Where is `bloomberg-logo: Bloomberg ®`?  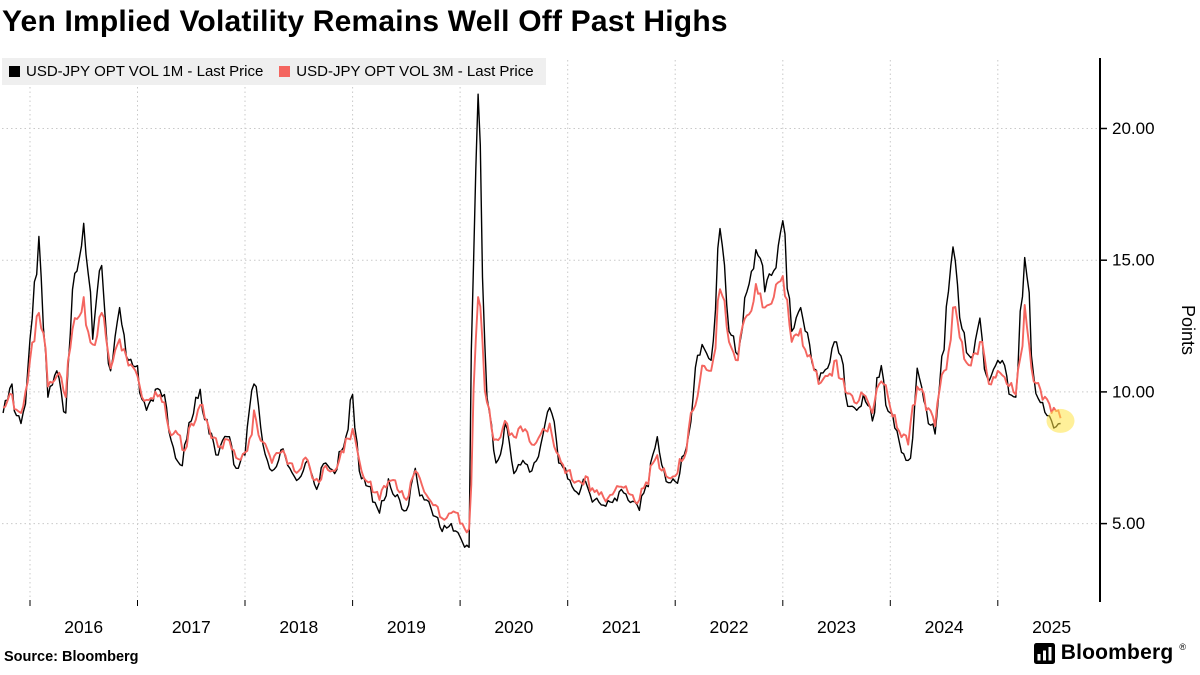
bloomberg-logo: Bloomberg ® is located at coordinates (1109, 653).